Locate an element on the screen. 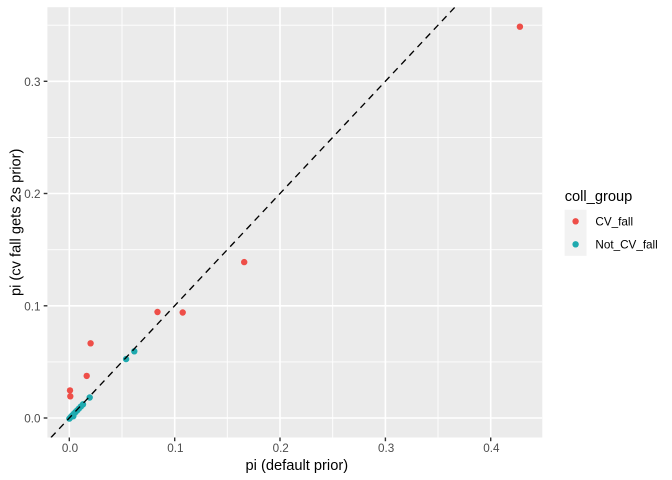 The image size is (672, 480). svg-text: pi (cv fall gets 2s prior) is located at coordinates (16, 222).